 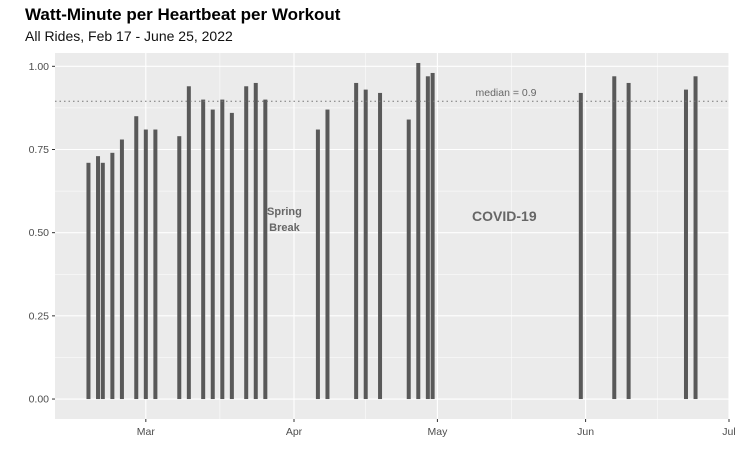 What do you see at coordinates (183, 14) in the screenshot?
I see `chart-title: Watt-Minute per Heartbeat per Workout` at bounding box center [183, 14].